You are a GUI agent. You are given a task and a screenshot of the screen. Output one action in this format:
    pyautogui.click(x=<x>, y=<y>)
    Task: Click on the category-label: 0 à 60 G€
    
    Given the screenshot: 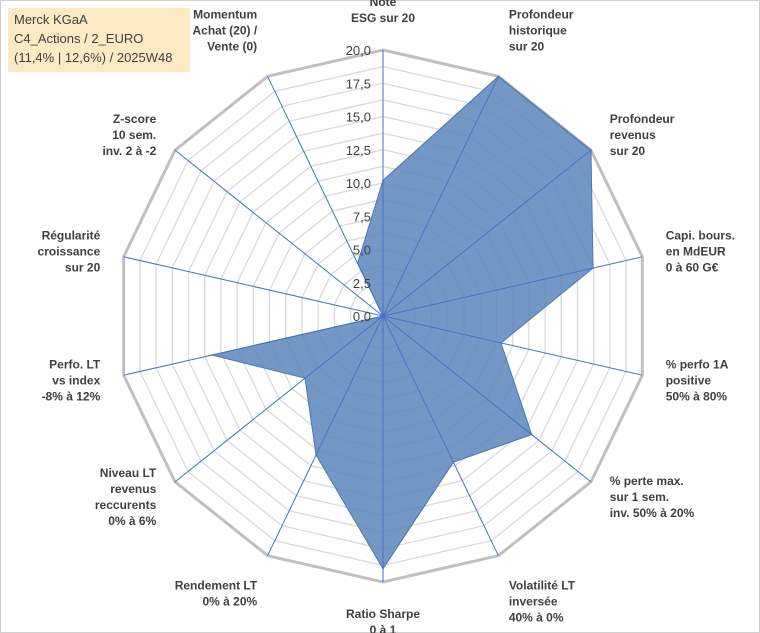 What is the action you would take?
    pyautogui.click(x=692, y=267)
    